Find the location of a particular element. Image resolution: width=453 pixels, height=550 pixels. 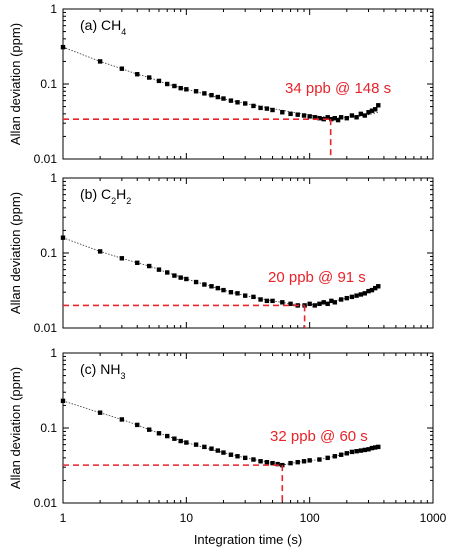

panel-b-label: (b) C2H2 is located at coordinates (105, 196).